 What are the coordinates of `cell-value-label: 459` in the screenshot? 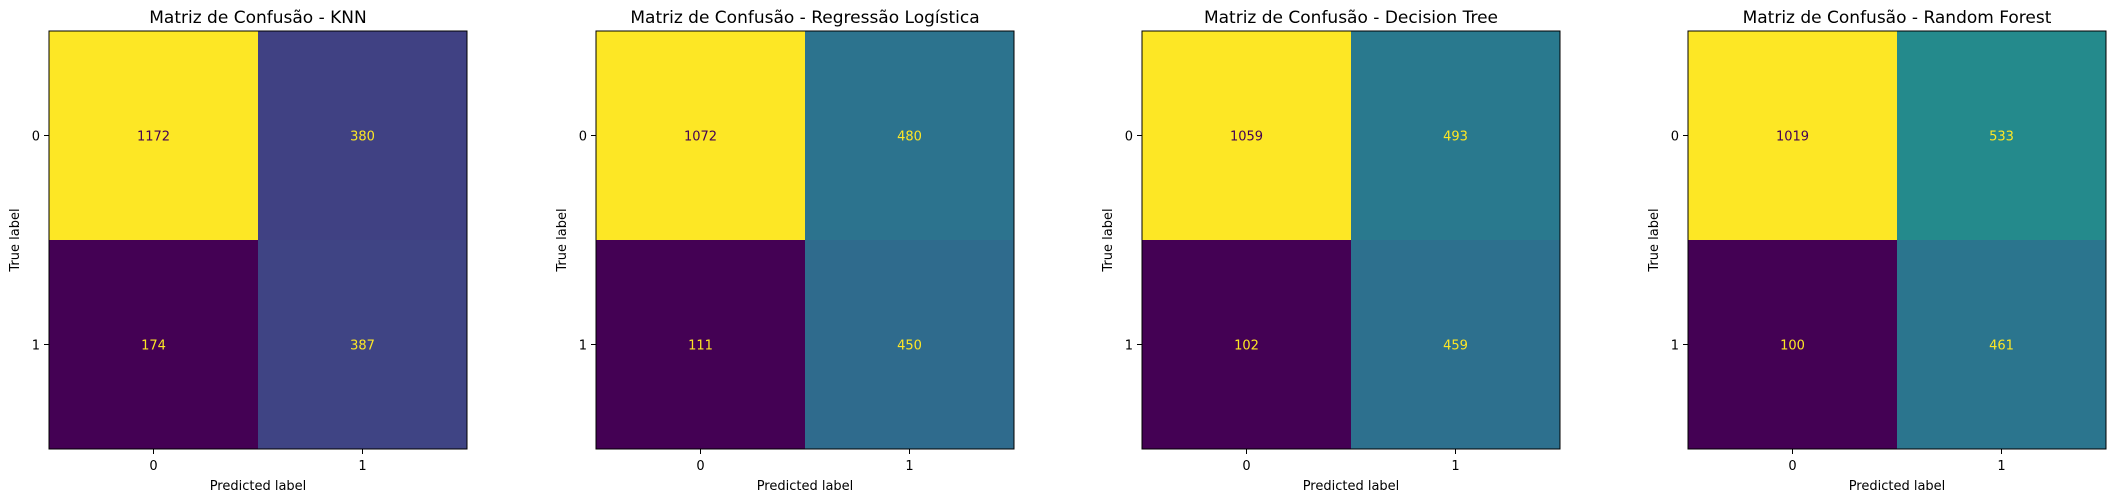 It's located at (1455, 346).